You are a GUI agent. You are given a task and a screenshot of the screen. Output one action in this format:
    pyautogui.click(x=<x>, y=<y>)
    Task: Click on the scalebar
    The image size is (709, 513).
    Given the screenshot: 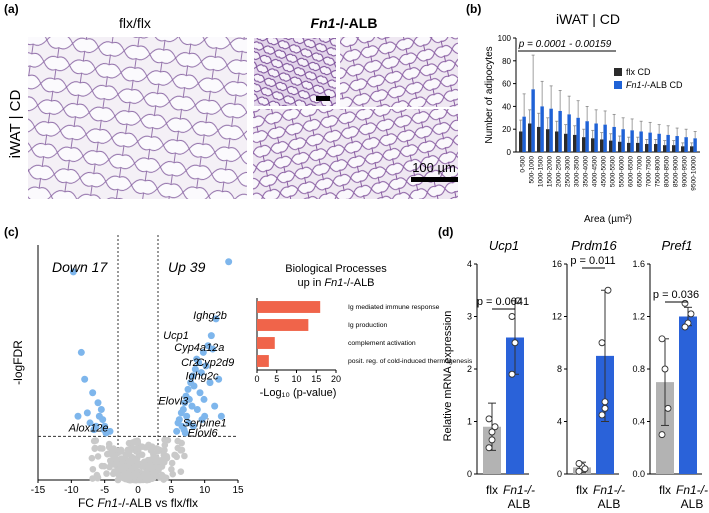 What is the action you would take?
    pyautogui.click(x=434, y=179)
    